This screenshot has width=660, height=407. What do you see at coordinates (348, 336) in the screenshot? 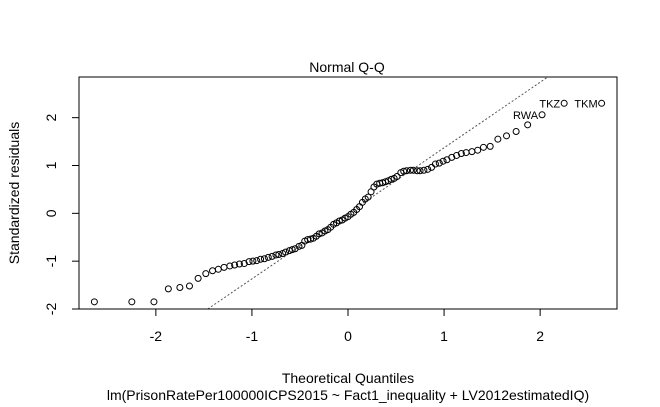
I see `x-tick-label: 0` at bounding box center [348, 336].